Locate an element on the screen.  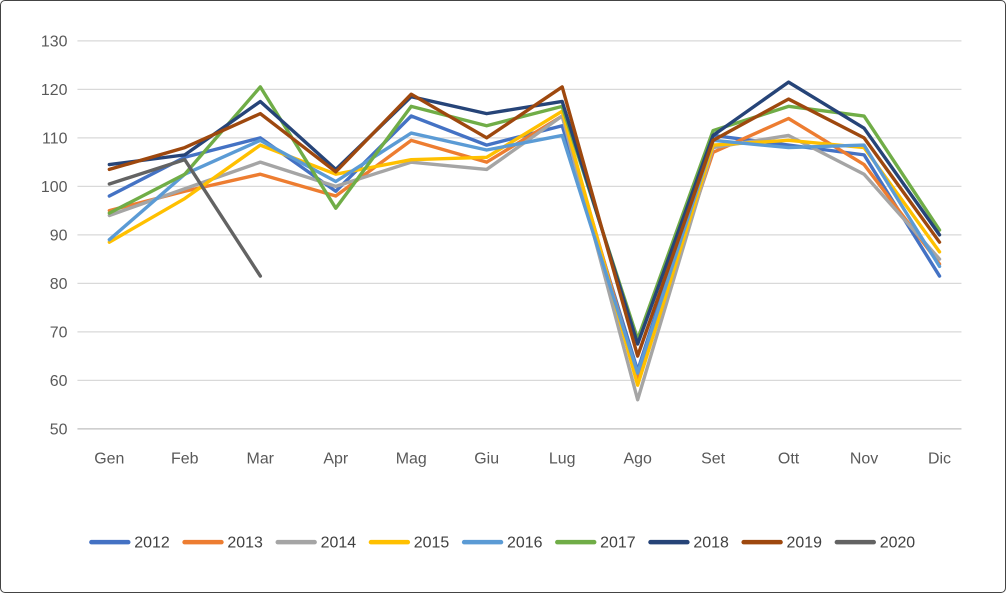
x-tick-label: Ott is located at coordinates (789, 458).